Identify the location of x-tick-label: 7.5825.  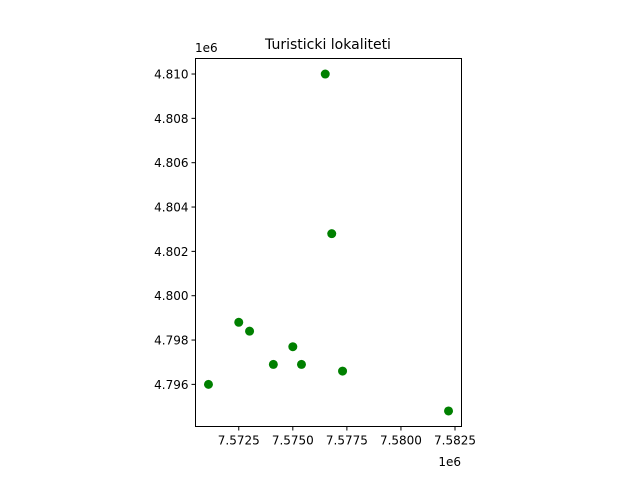
(455, 441).